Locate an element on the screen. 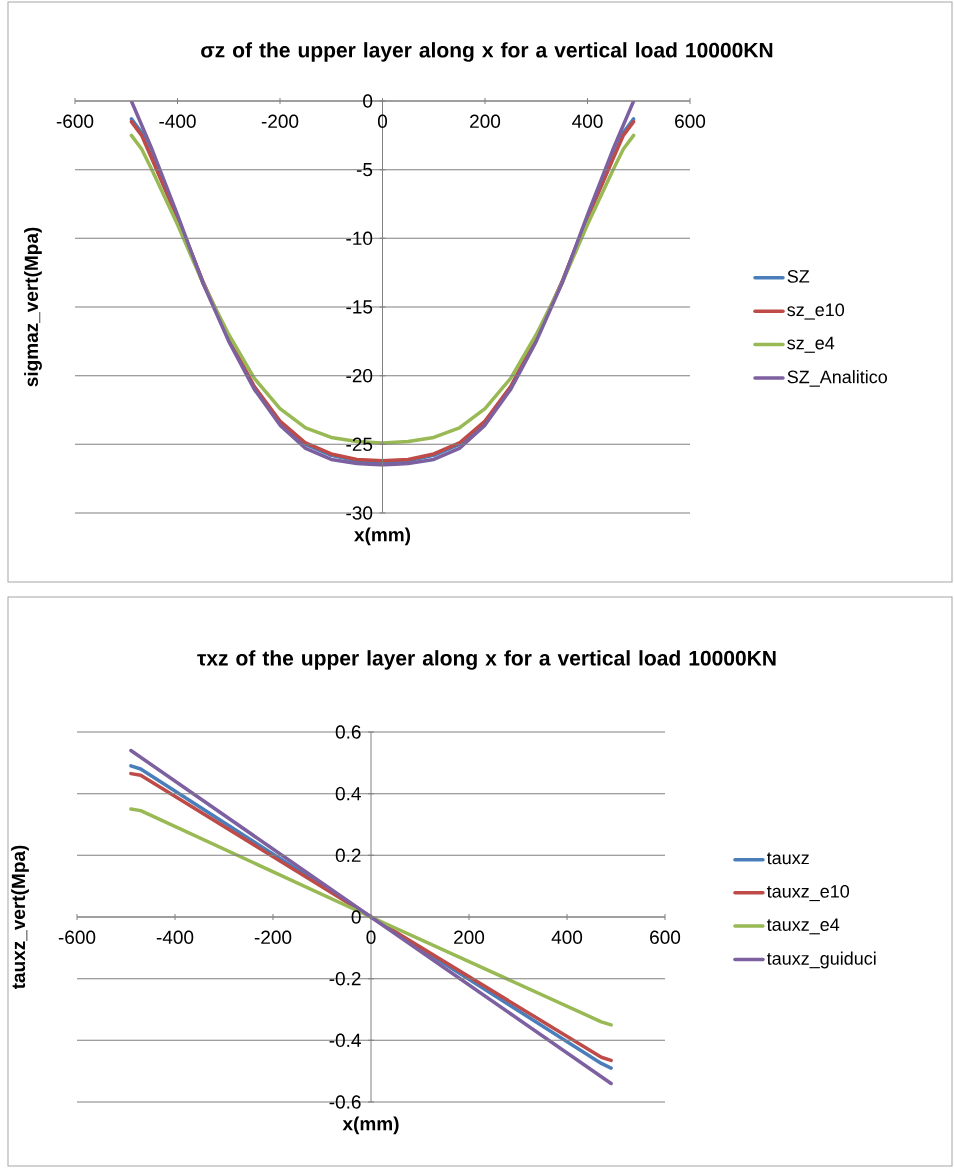 Image resolution: width=954 pixels, height=1168 pixels. x-tick-label: 0 is located at coordinates (382, 121).